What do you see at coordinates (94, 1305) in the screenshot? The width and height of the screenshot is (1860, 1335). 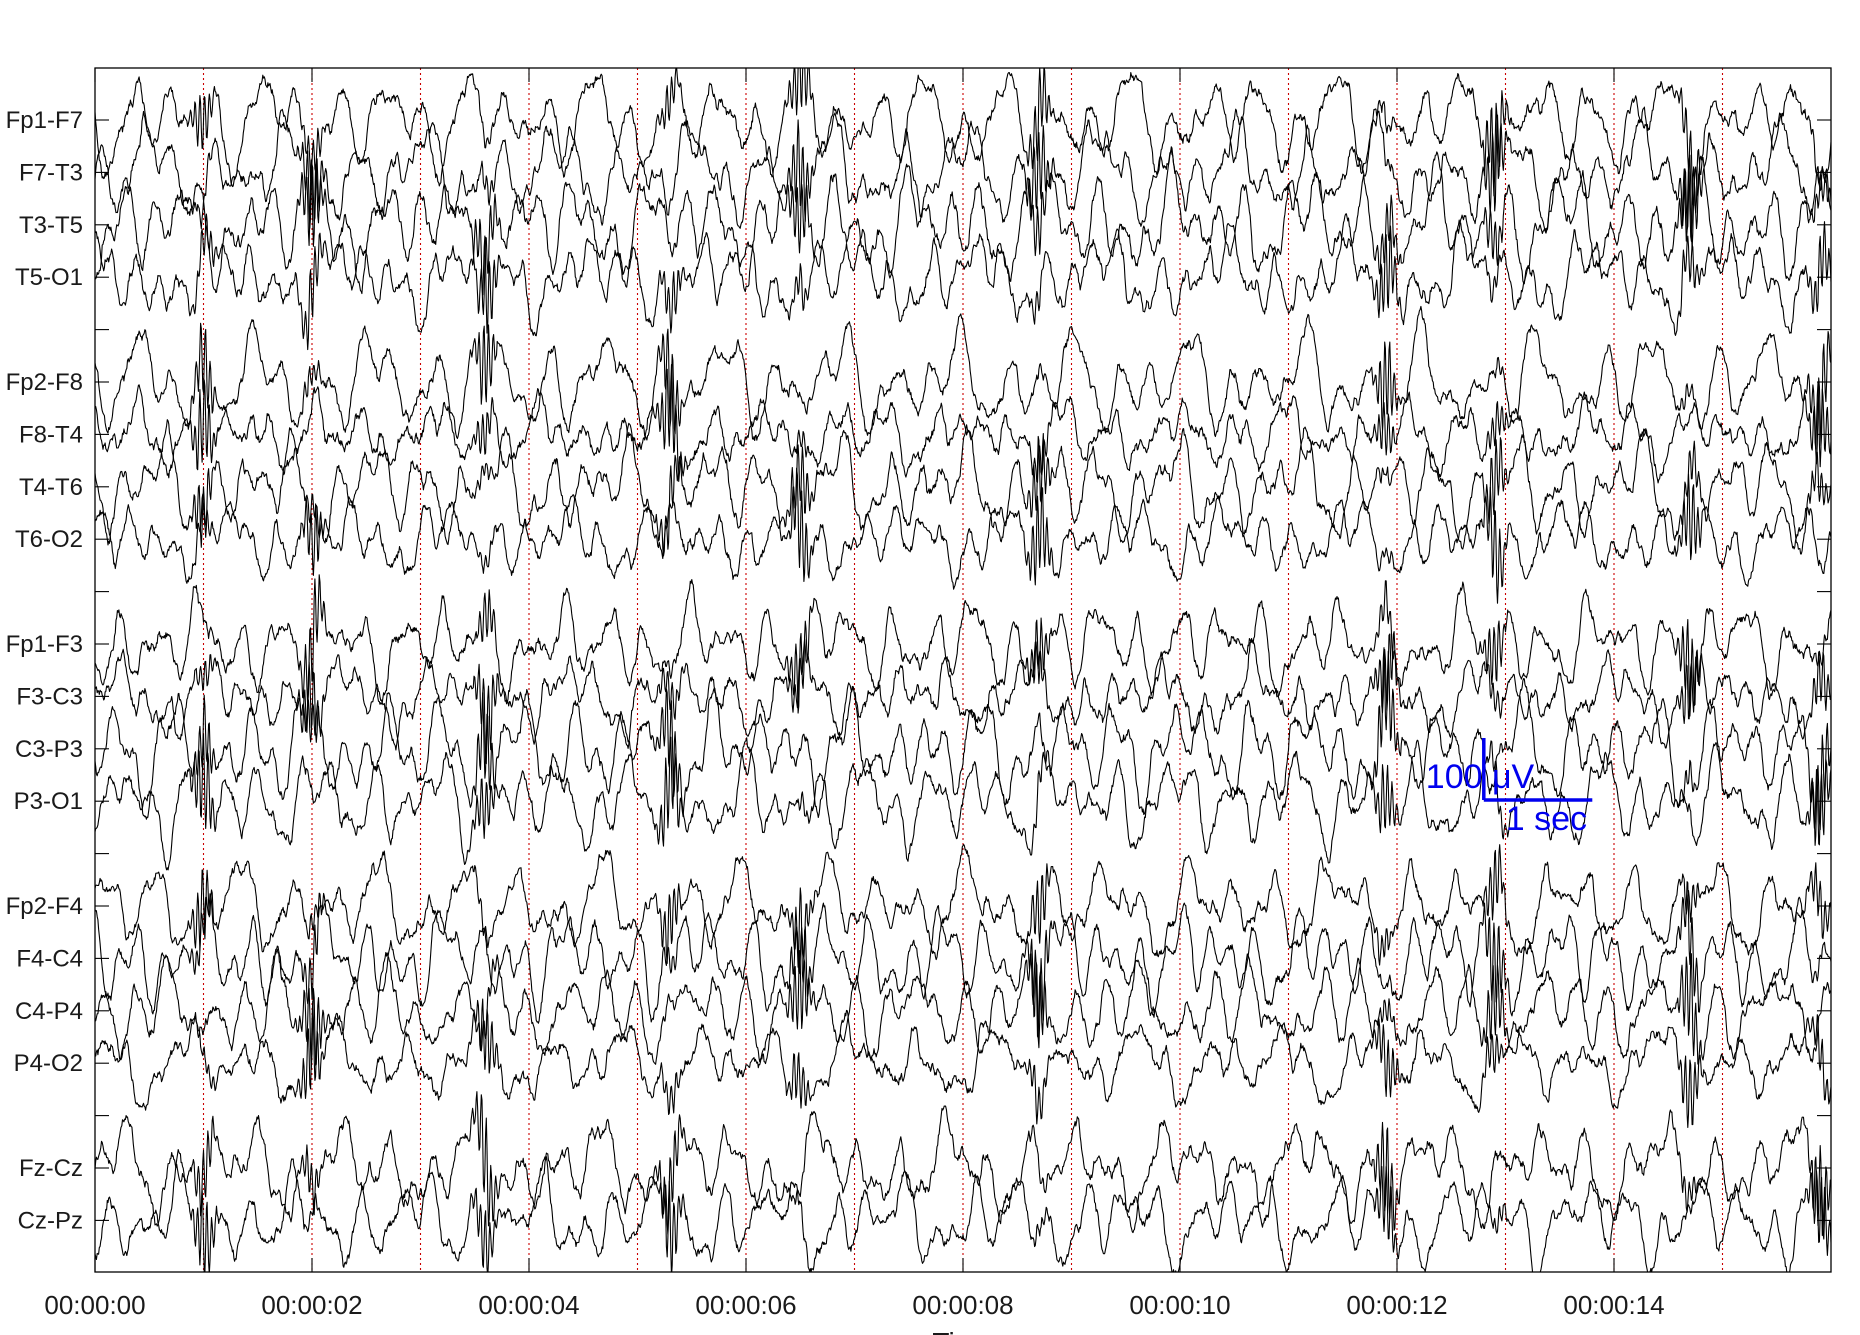 I see `x-tick-label-0: 00:00:00` at bounding box center [94, 1305].